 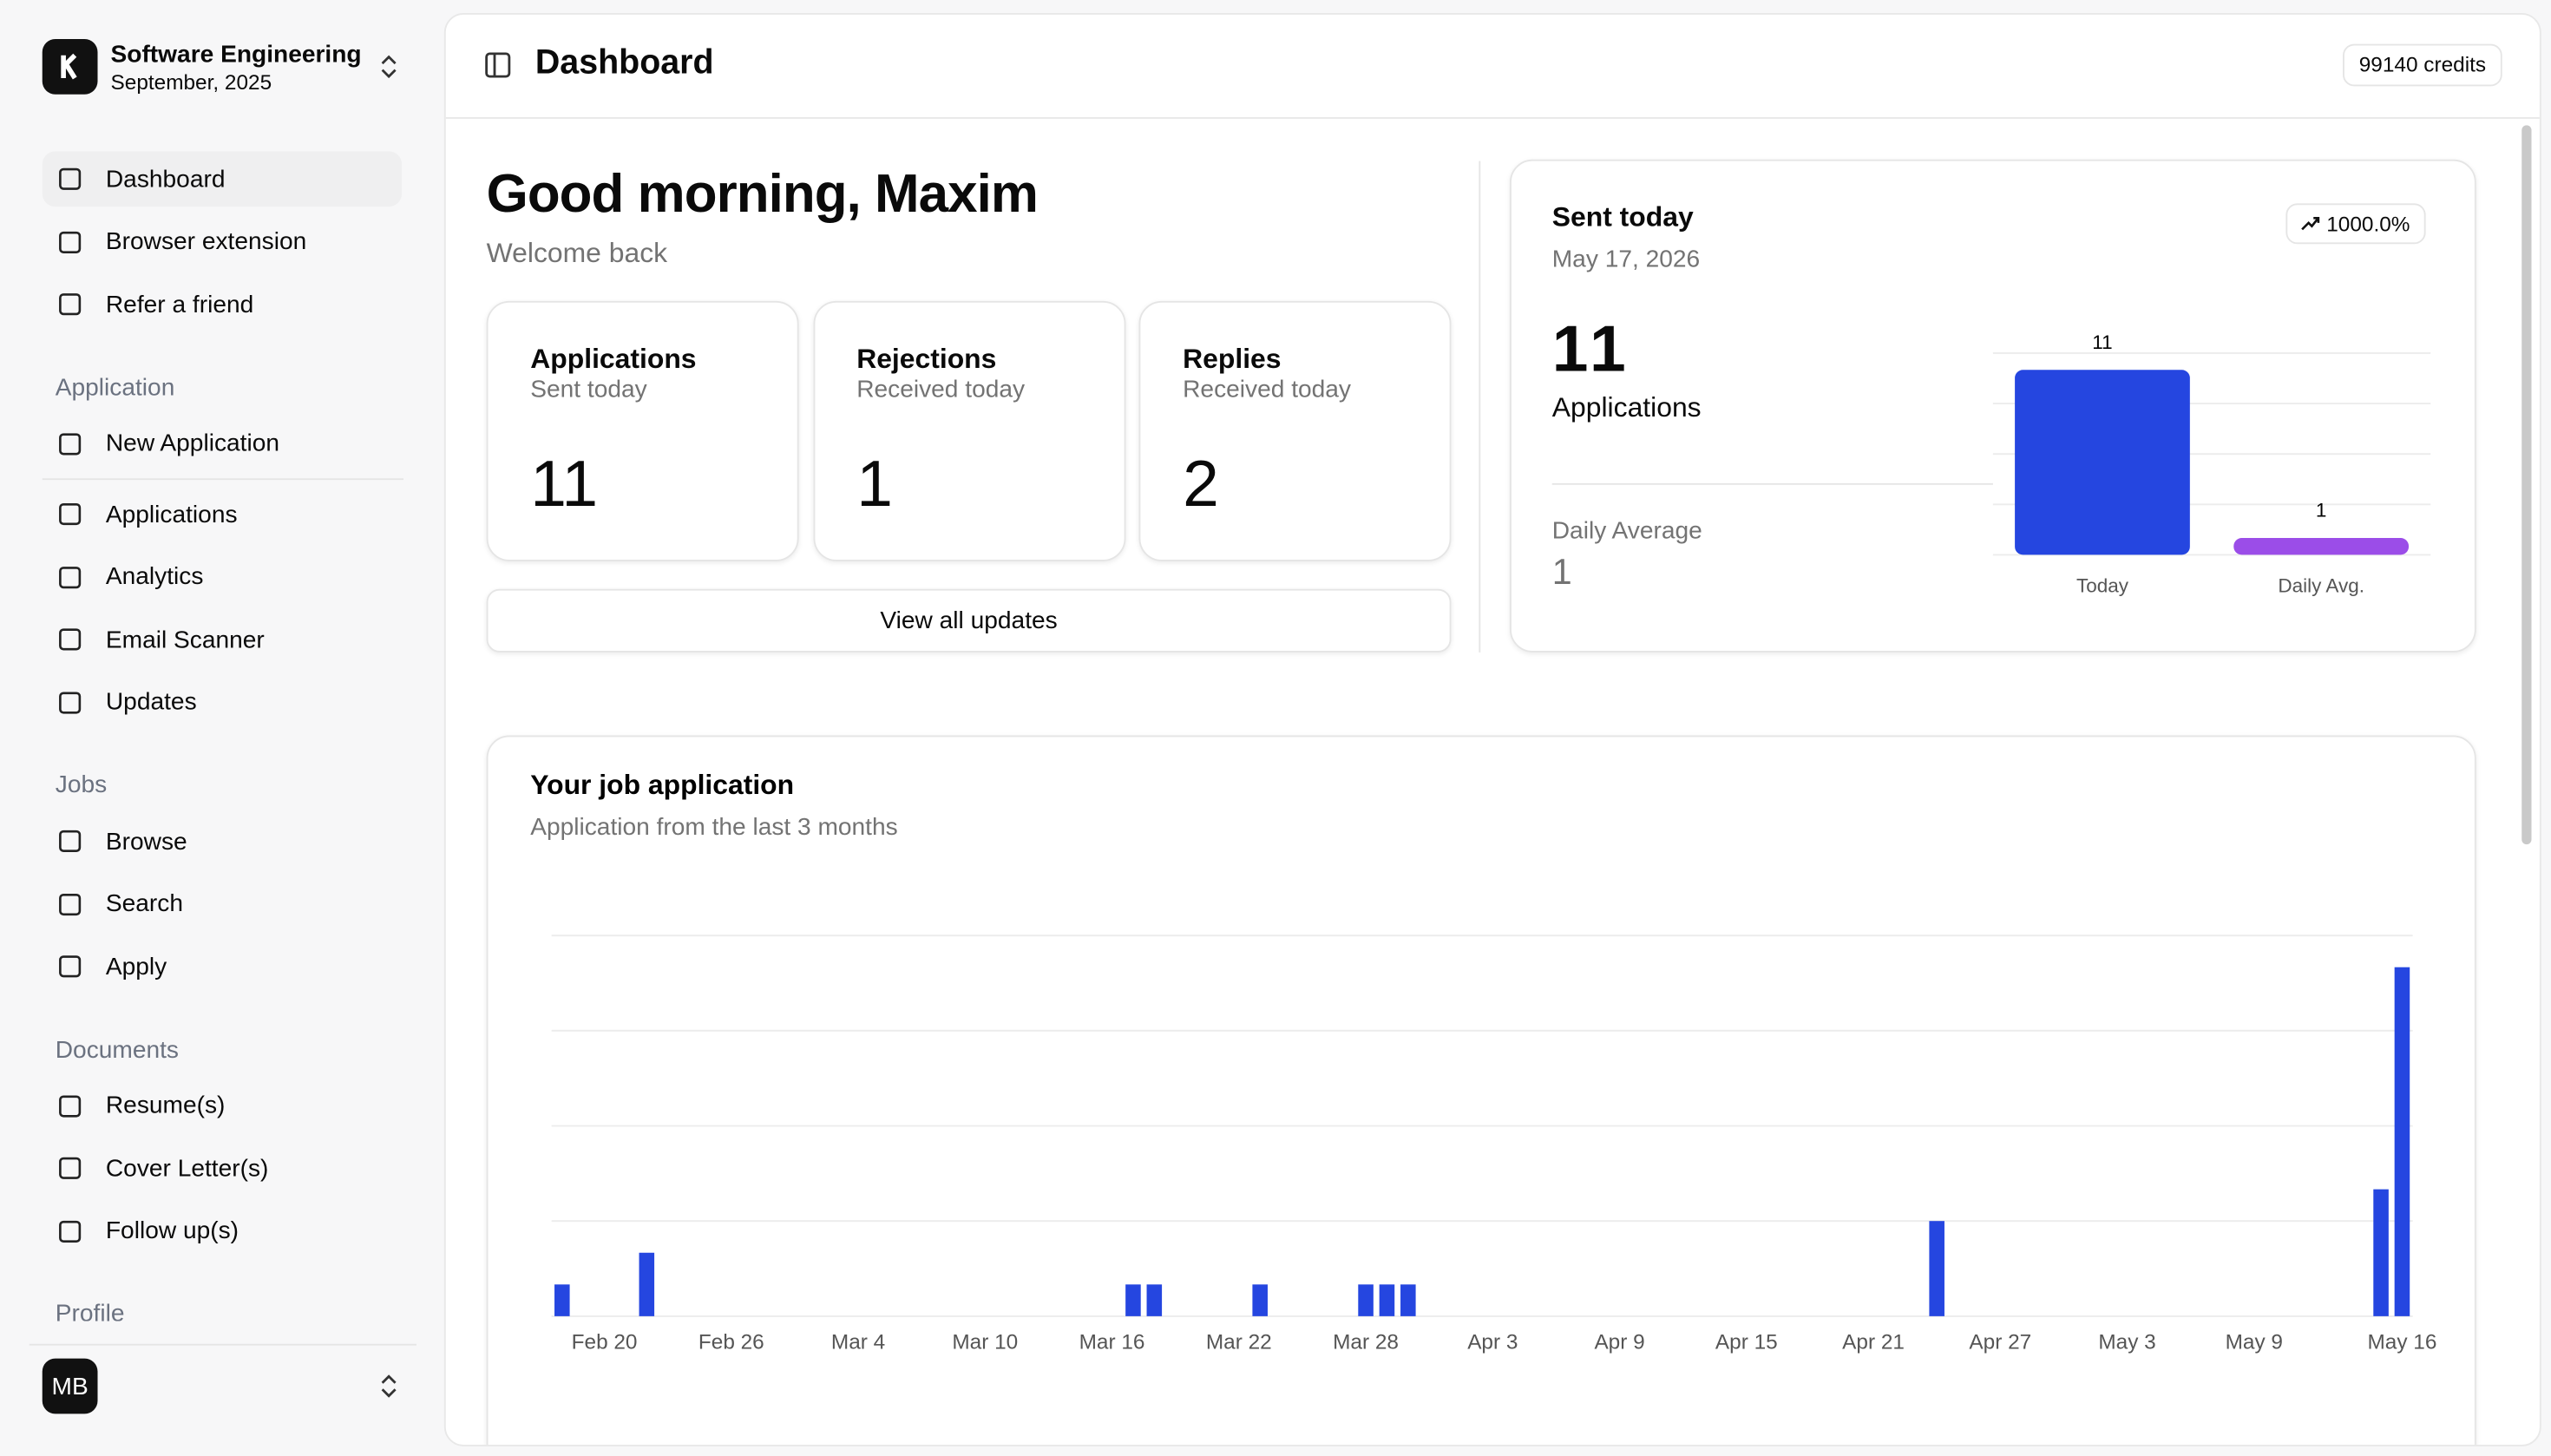 I want to click on nav-label: Cover Letter(s), so click(x=187, y=1168).